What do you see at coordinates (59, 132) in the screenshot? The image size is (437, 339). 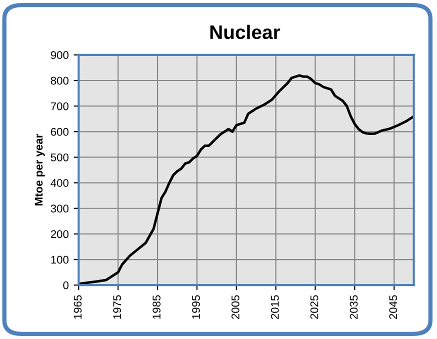 I see `y-tick-label: 600` at bounding box center [59, 132].